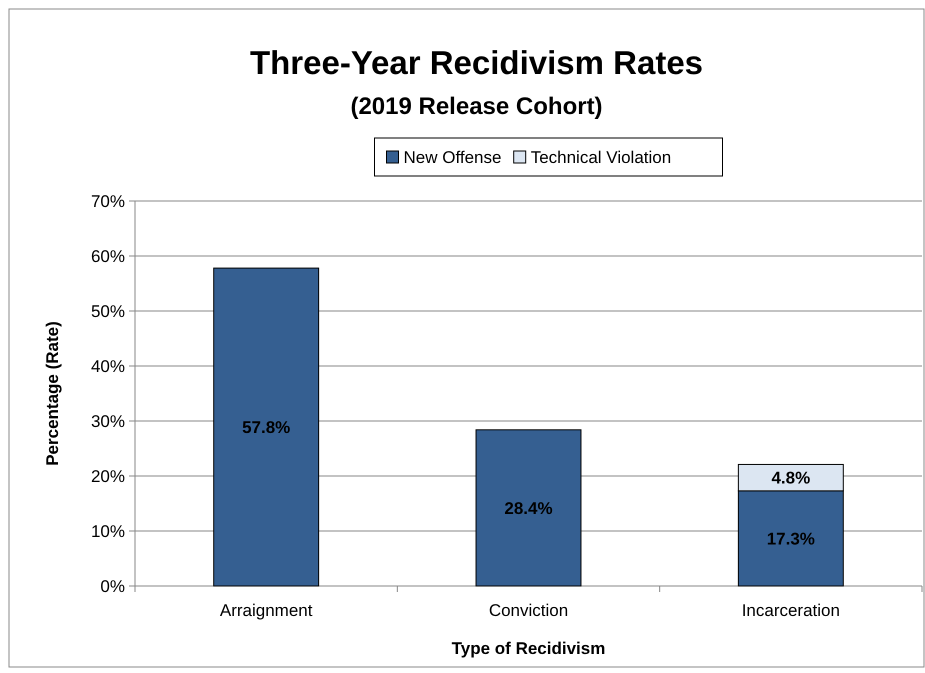  What do you see at coordinates (476, 106) in the screenshot?
I see `chart-subtitle: (2019 Release Cohort)` at bounding box center [476, 106].